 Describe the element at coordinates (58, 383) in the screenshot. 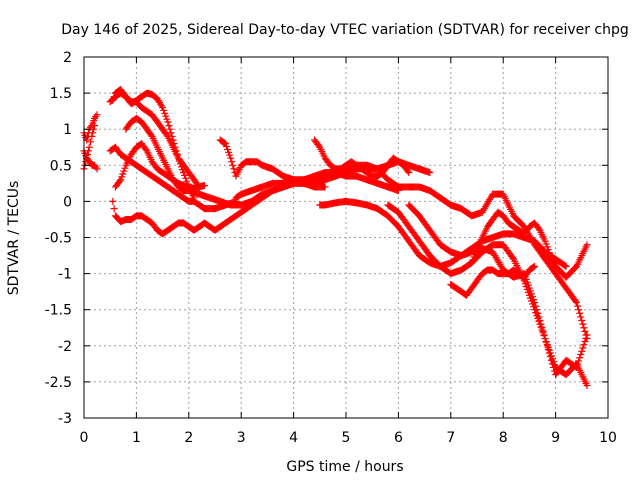

I see `y-tick-label: -2.5` at that location.